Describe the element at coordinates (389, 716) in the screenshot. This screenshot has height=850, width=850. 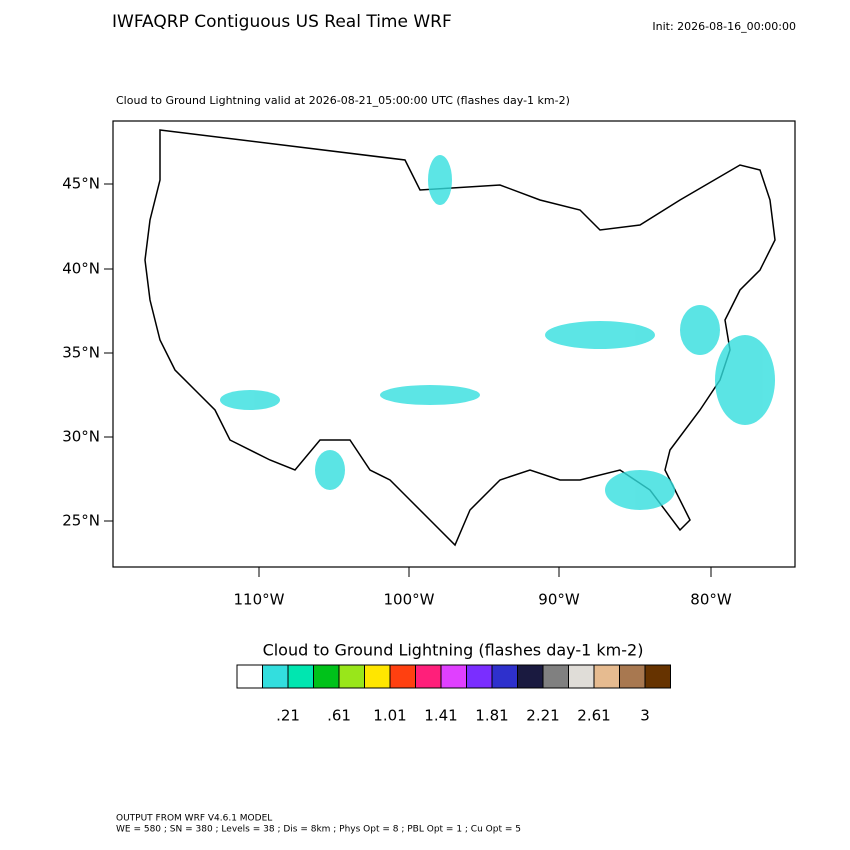
I see `colorbar-label: 1.01` at that location.